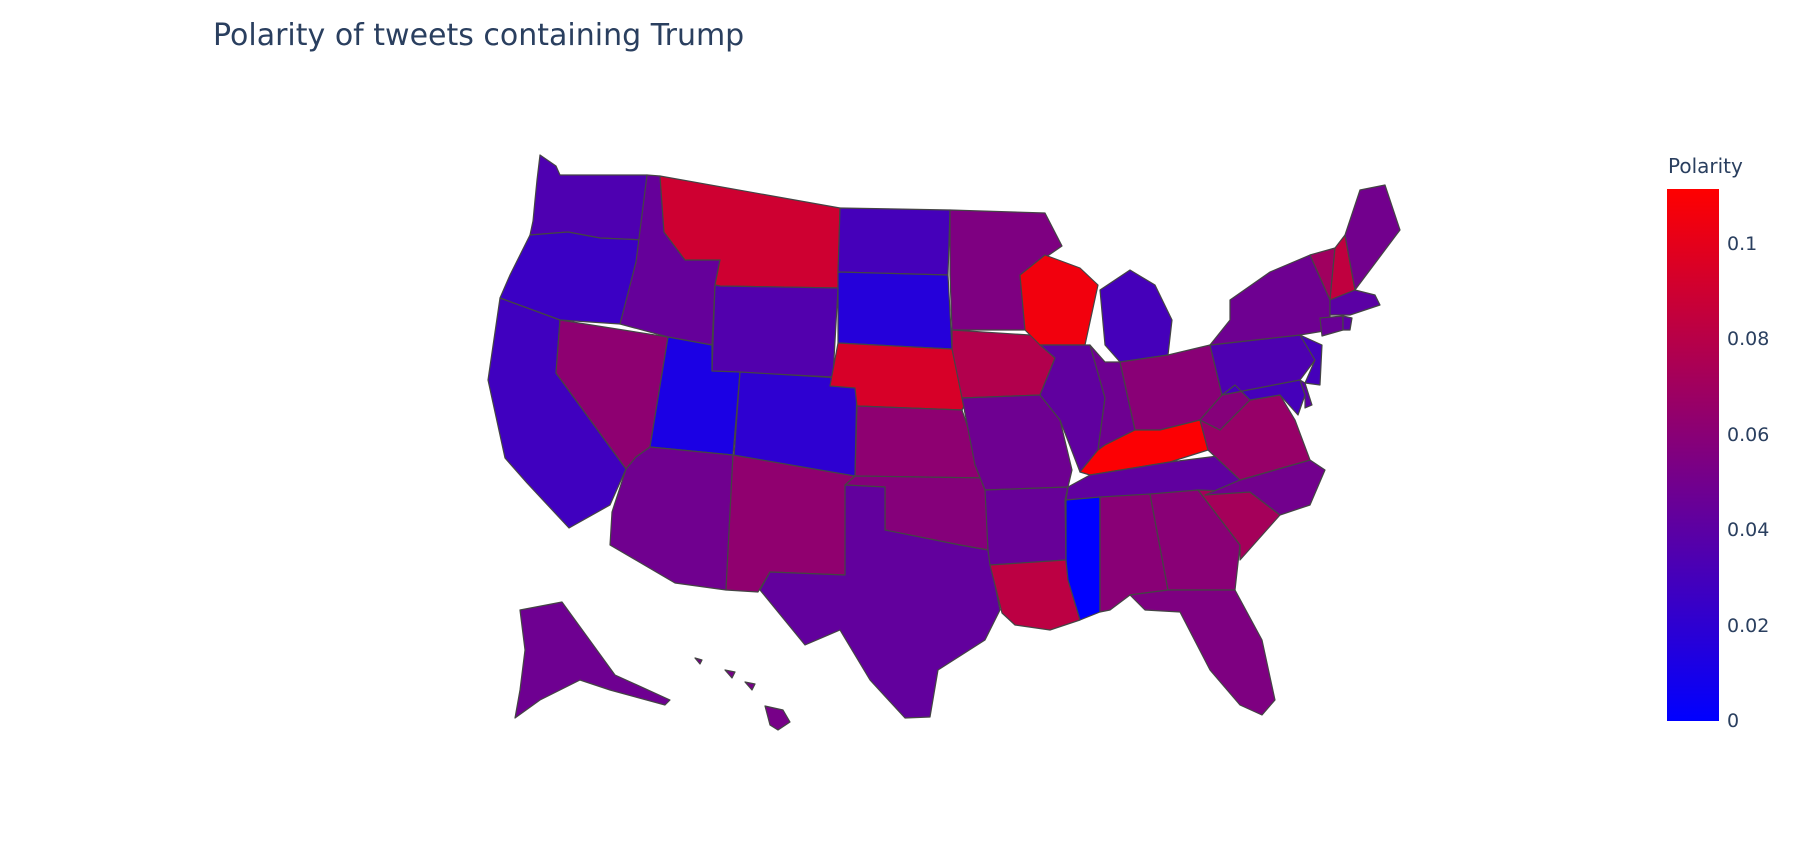 Image resolution: width=1793 pixels, height=844 pixels. What do you see at coordinates (588, 197) in the screenshot?
I see `state-wa` at bounding box center [588, 197].